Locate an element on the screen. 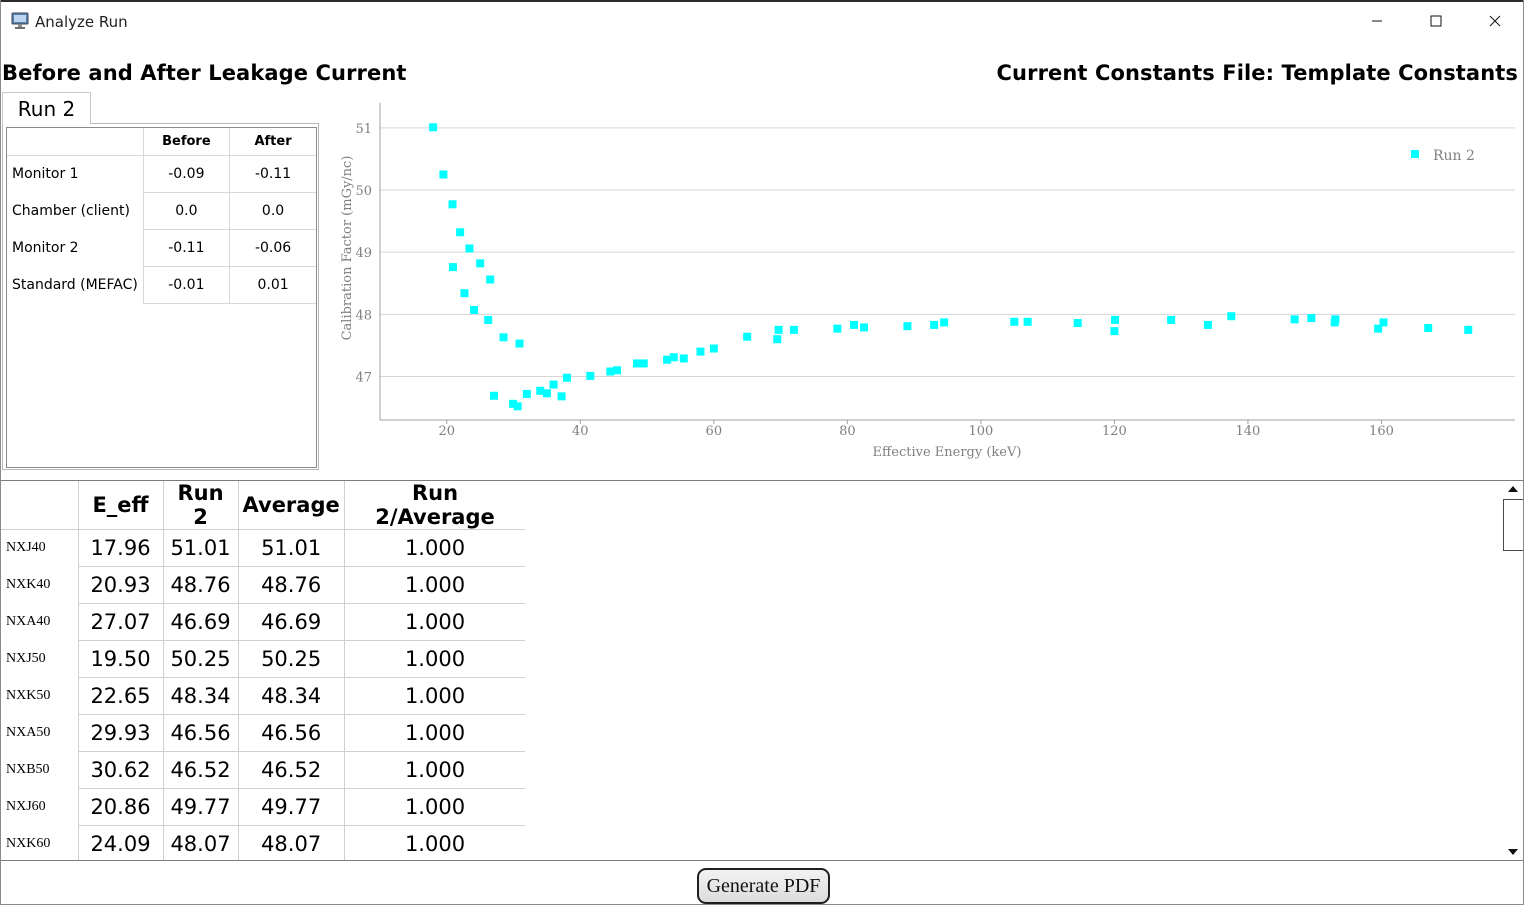 This screenshot has width=1524, height=905. table-row: NXB50 30.62 46.52 46.52 1.000 is located at coordinates (263, 770).